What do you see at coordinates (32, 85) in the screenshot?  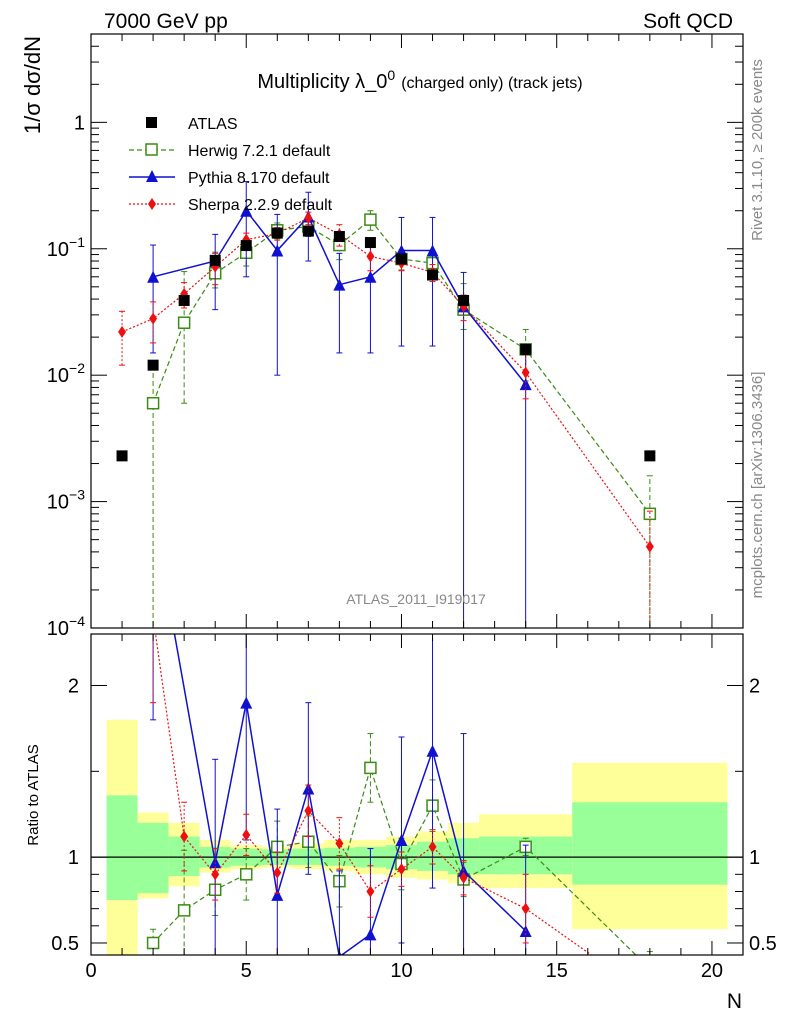 I see `y-axis-label: 1/σ dσ/dN` at bounding box center [32, 85].